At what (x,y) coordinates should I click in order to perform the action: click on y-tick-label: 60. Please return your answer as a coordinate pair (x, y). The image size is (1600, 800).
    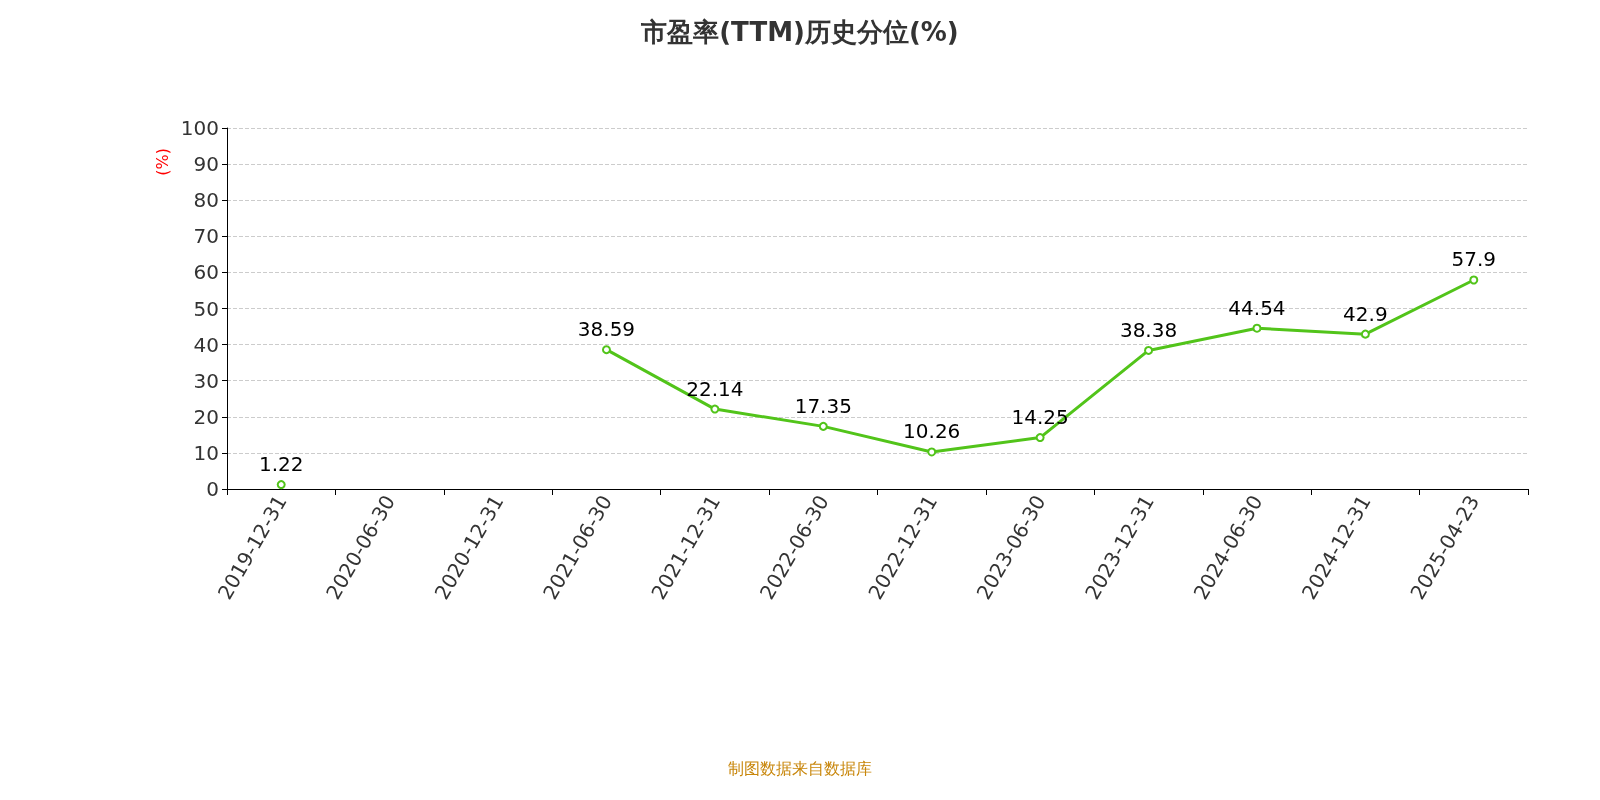
    Looking at the image, I should click on (206, 272).